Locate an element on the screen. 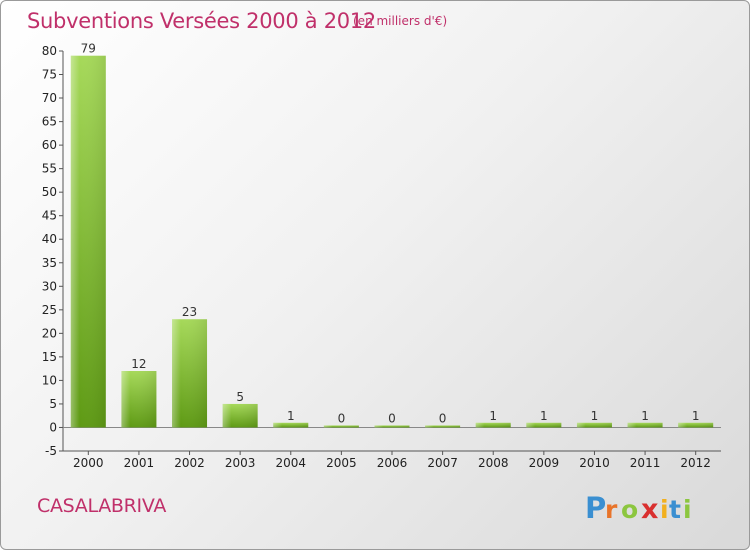 Image resolution: width=750 pixels, height=550 pixels. svg-text: r is located at coordinates (611, 509).